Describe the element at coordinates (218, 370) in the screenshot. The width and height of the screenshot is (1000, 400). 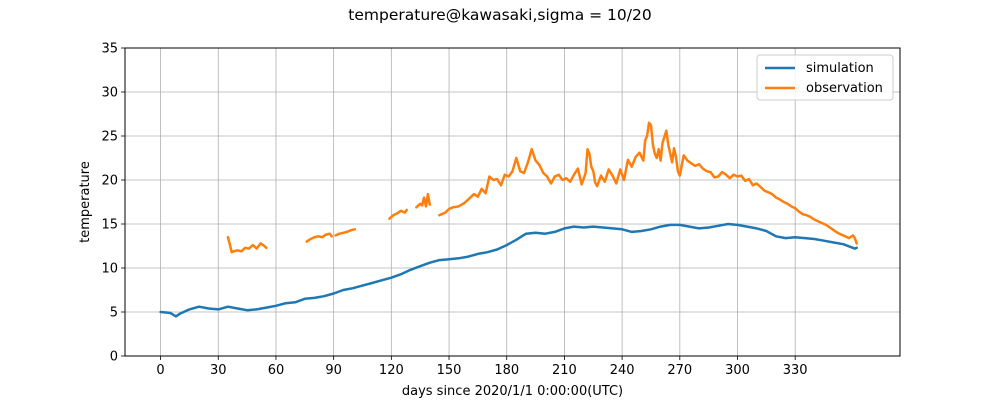
I see `x-tick-label: 30` at that location.